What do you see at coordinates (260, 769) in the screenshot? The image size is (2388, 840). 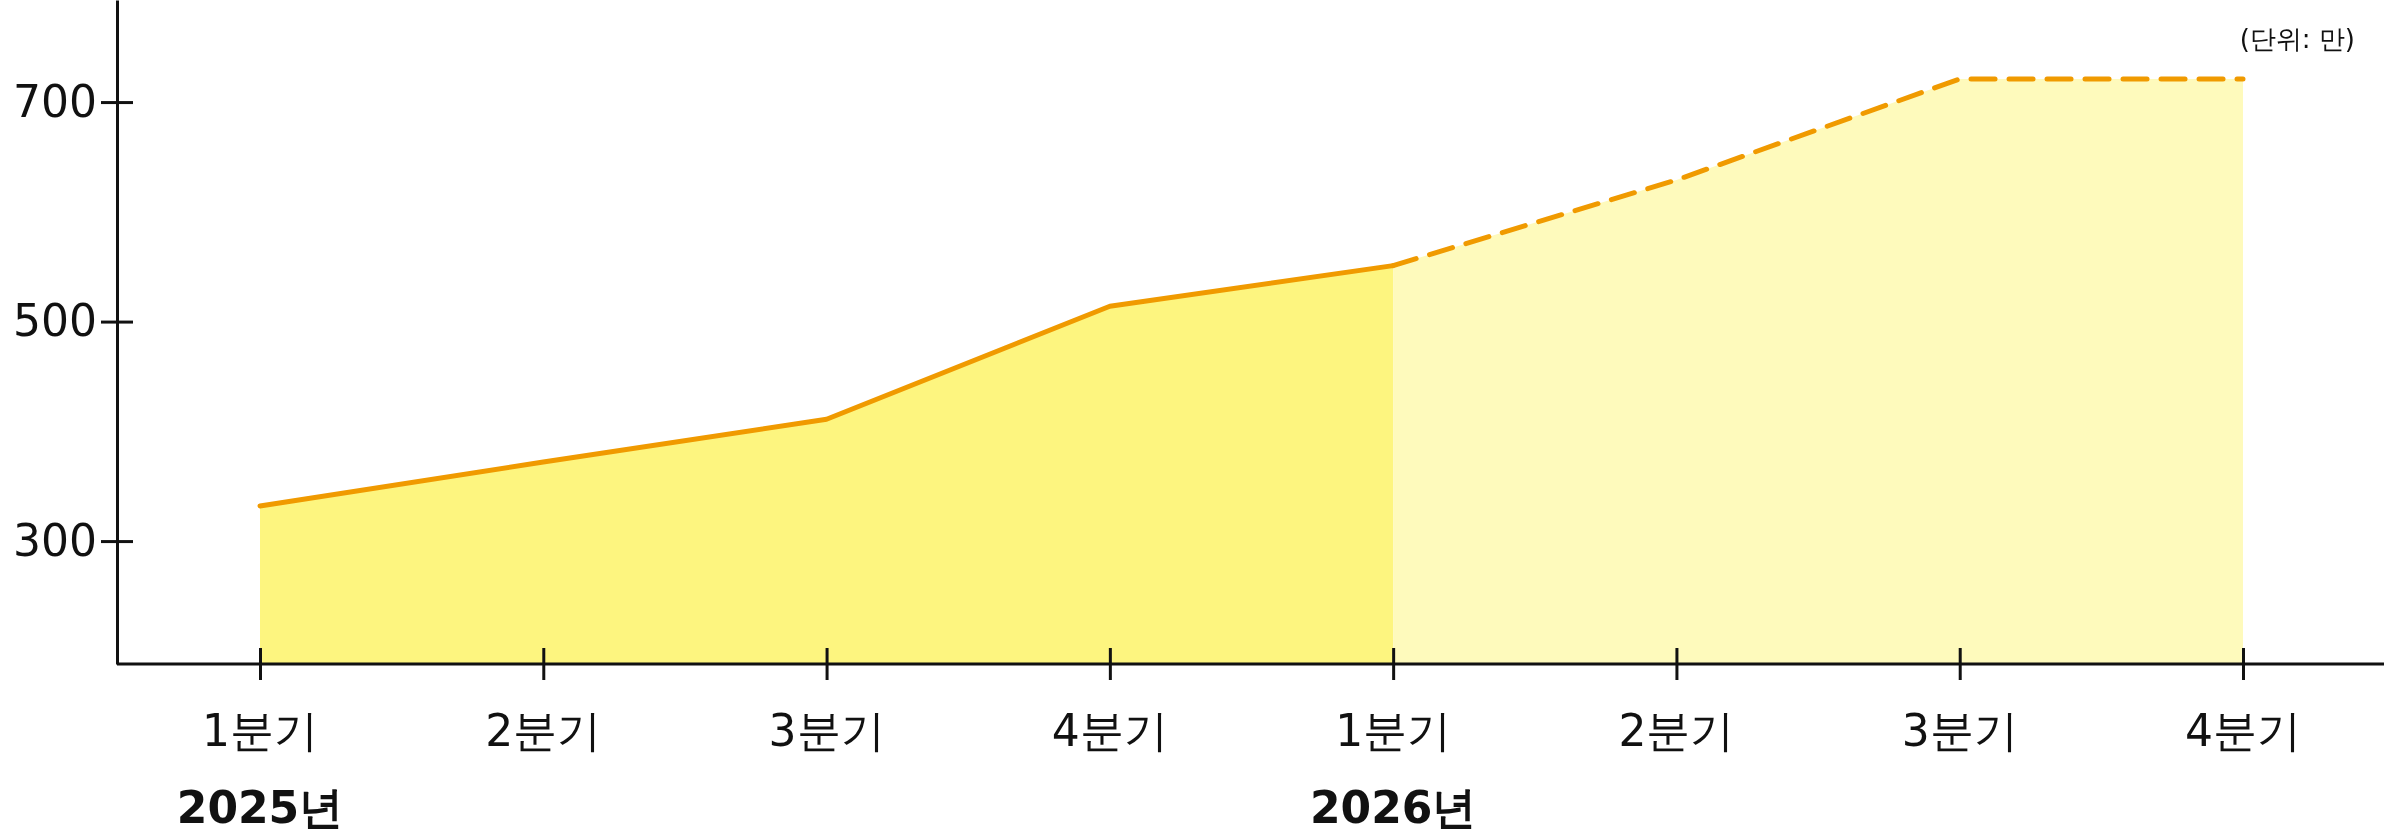 I see `x-tick-label: 1분기 2025년` at bounding box center [260, 769].